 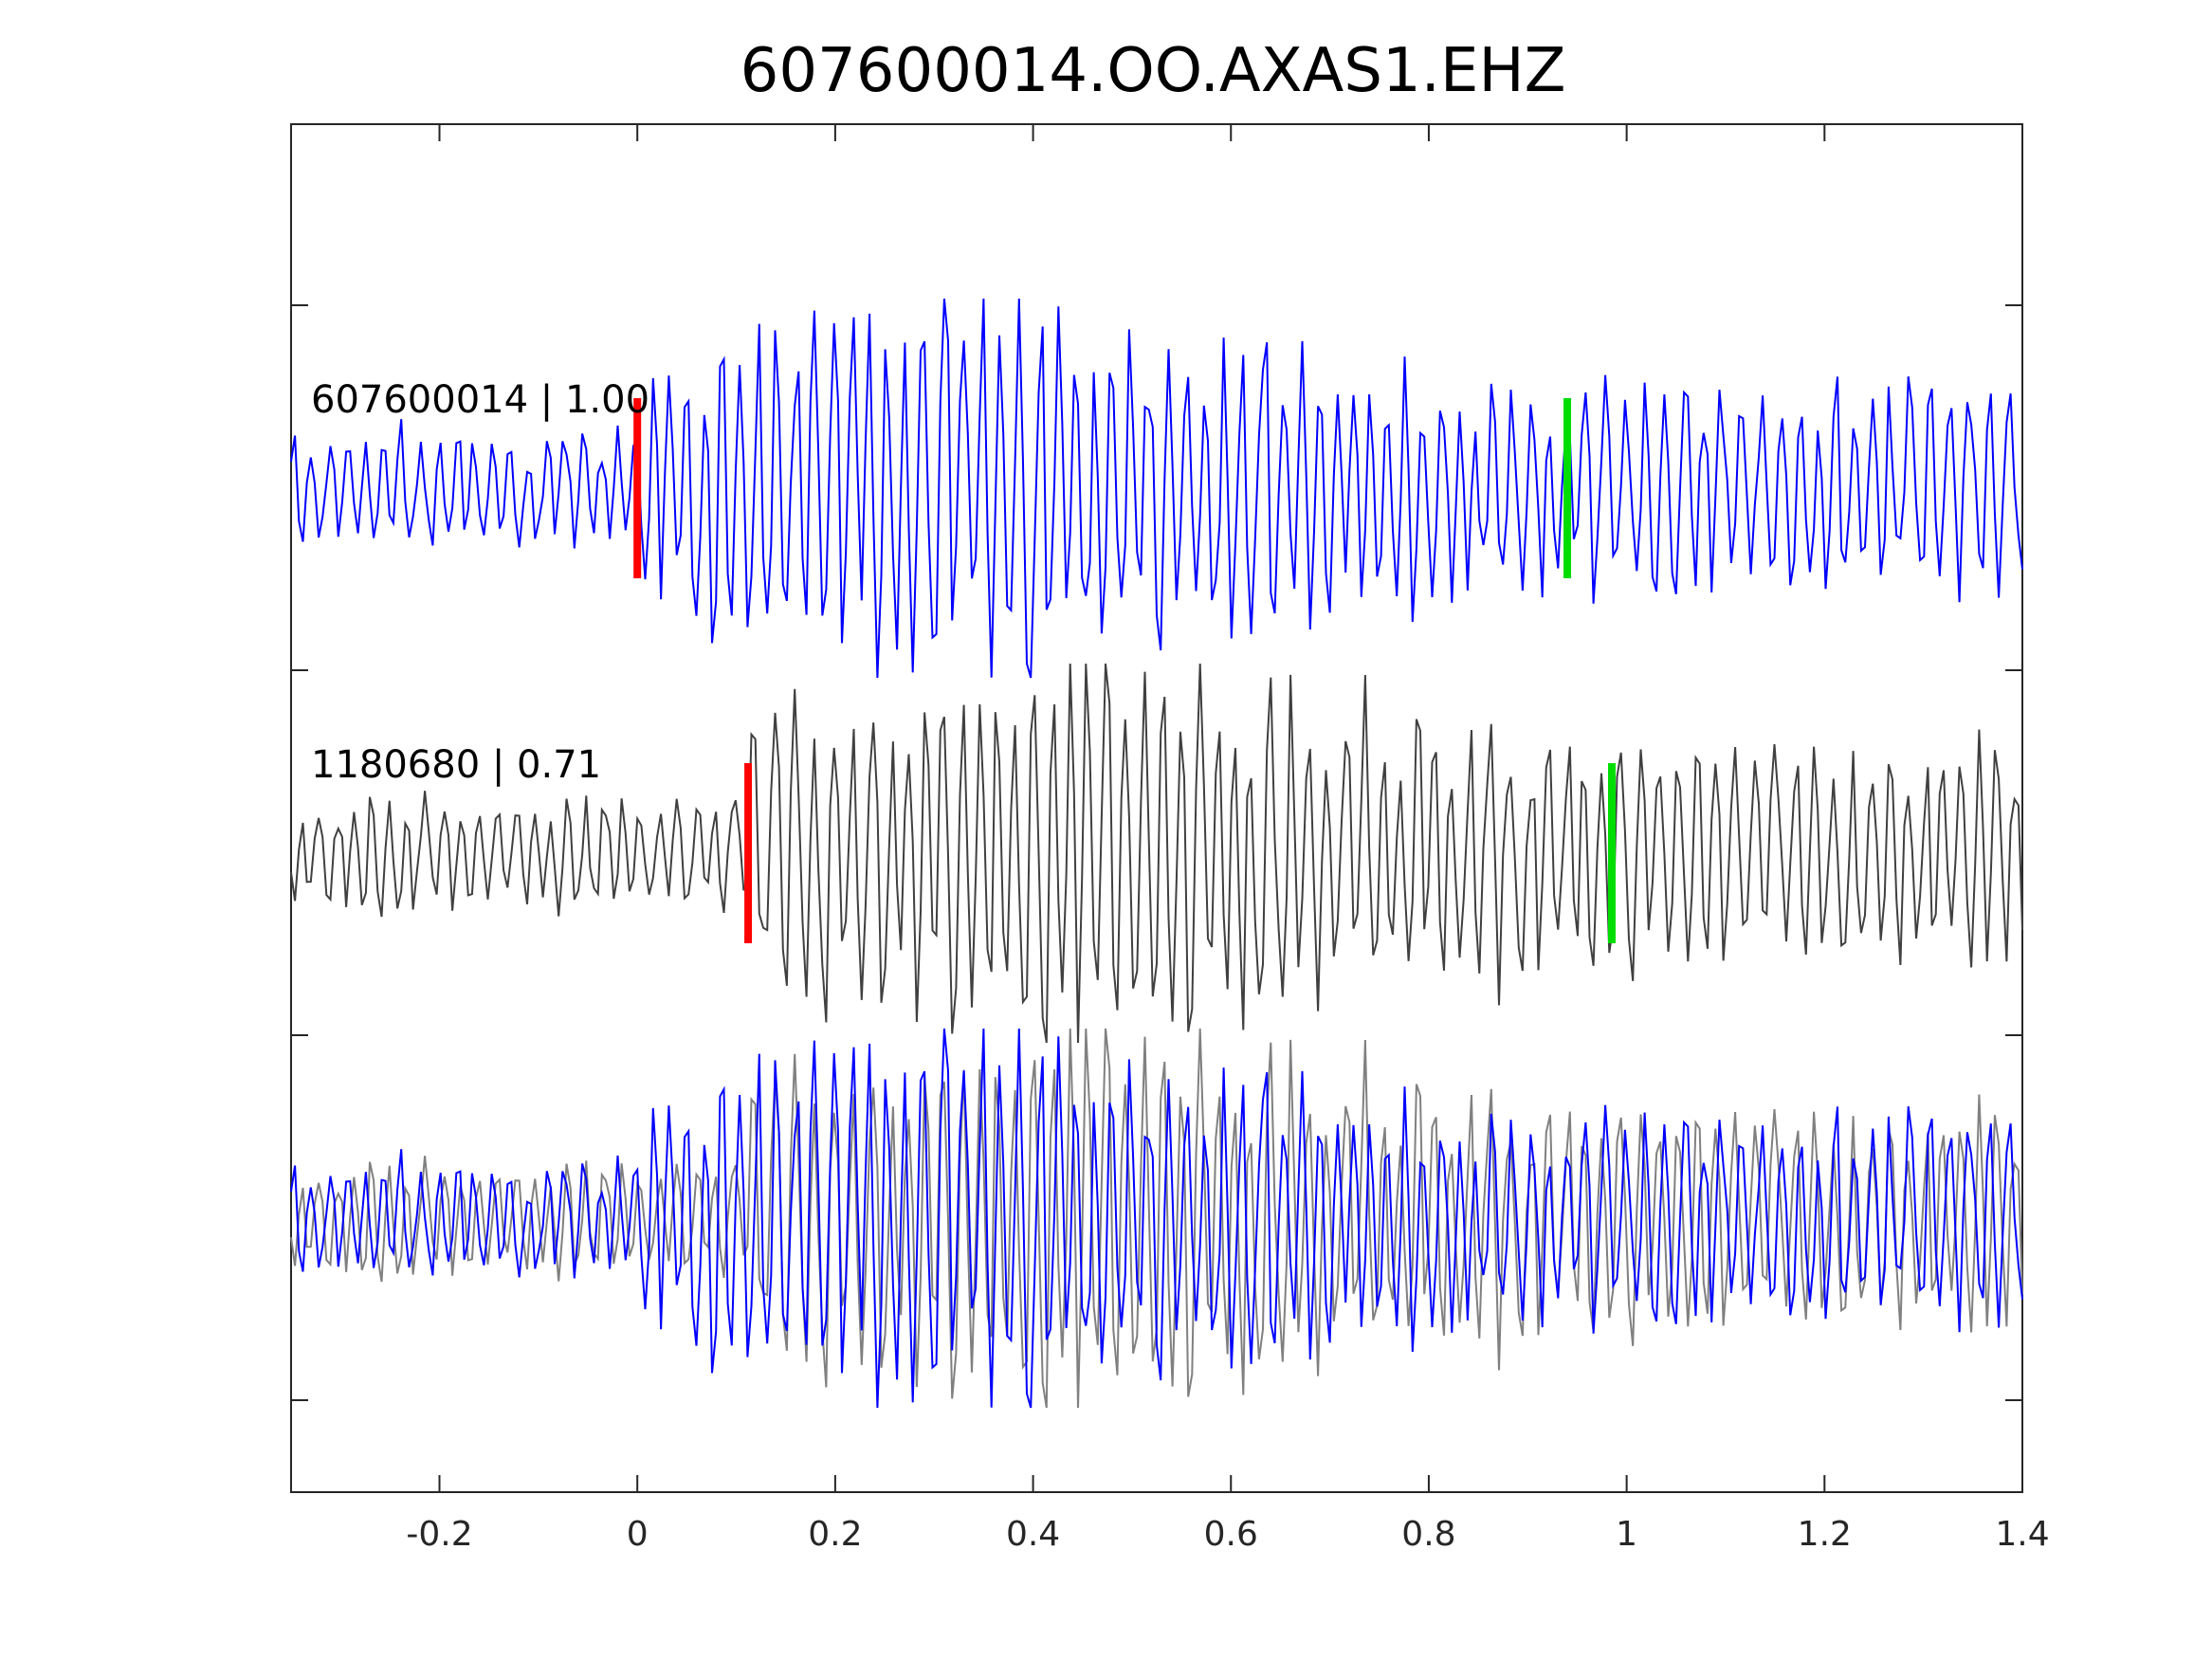 I want to click on x-tick-label-8: 1.2, so click(x=1825, y=1534).